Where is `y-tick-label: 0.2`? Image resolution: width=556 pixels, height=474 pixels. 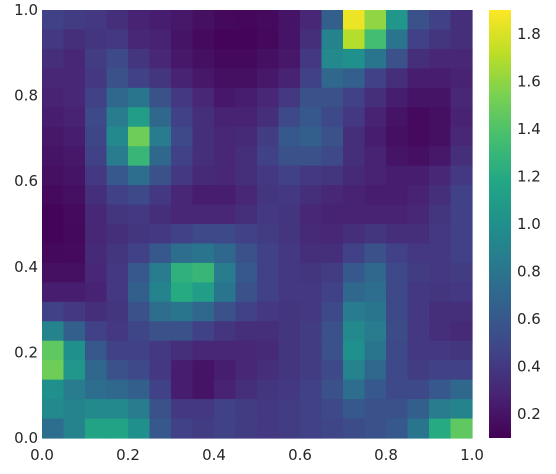
y-tick-label: 0.2 is located at coordinates (26, 352).